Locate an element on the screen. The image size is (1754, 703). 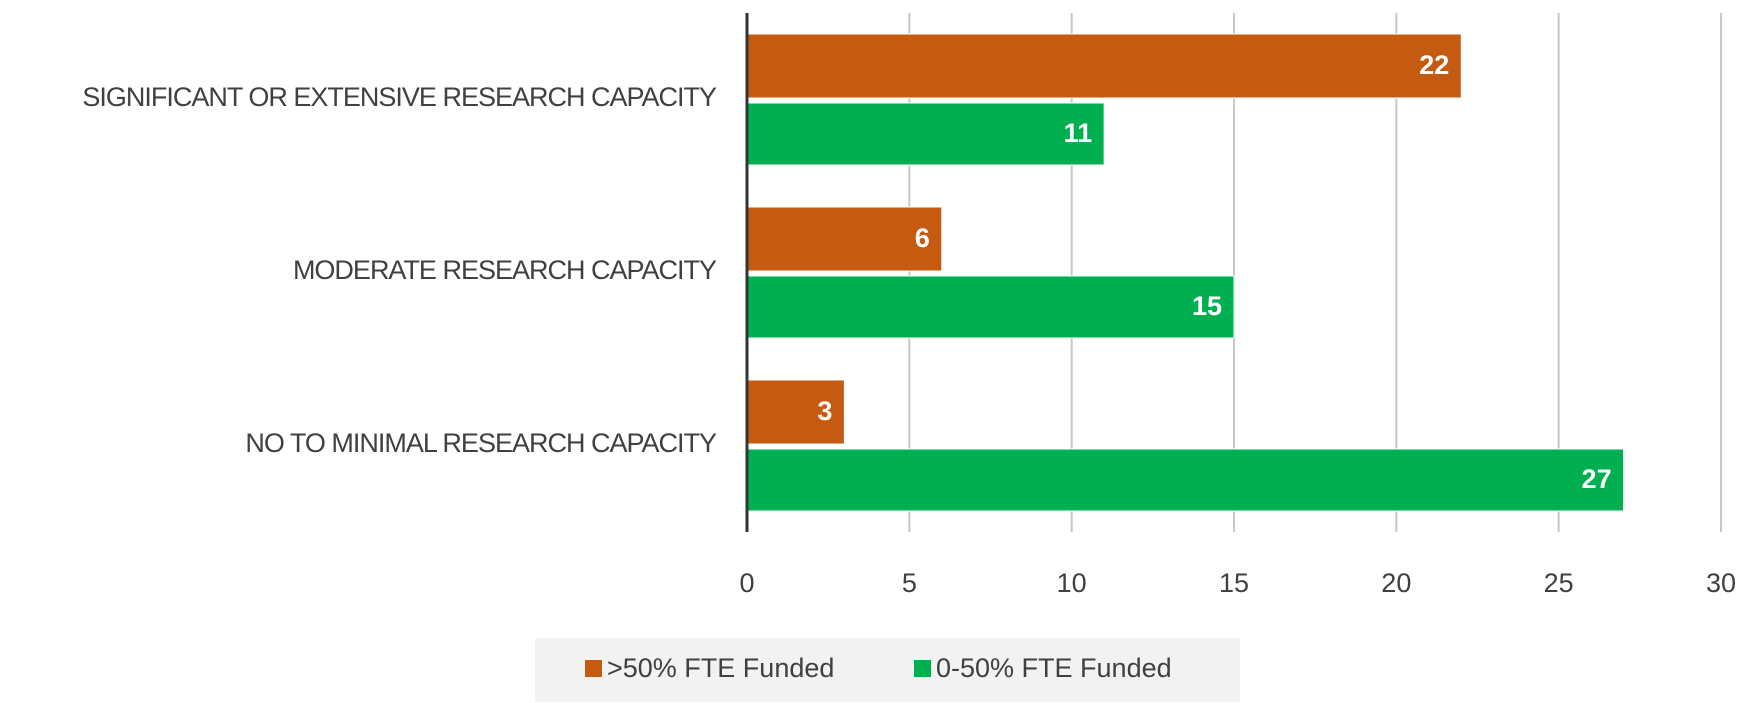
legend-label: >50% FTE Funded is located at coordinates (720, 668).